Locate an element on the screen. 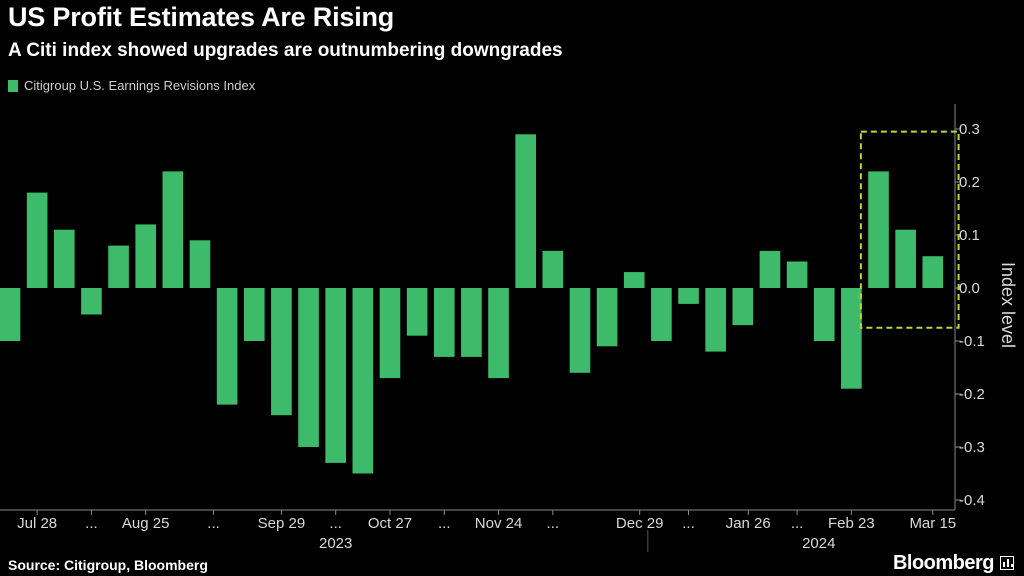  bloomberg-logo: Bloomberg is located at coordinates (943, 563).